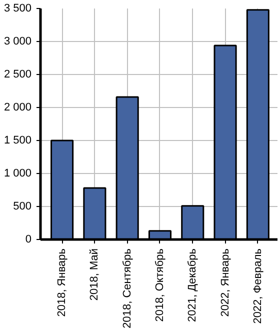 The width and height of the screenshot is (279, 331). Describe the element at coordinates (258, 286) in the screenshot. I see `x-tick-label: 2022, Февраль` at that location.